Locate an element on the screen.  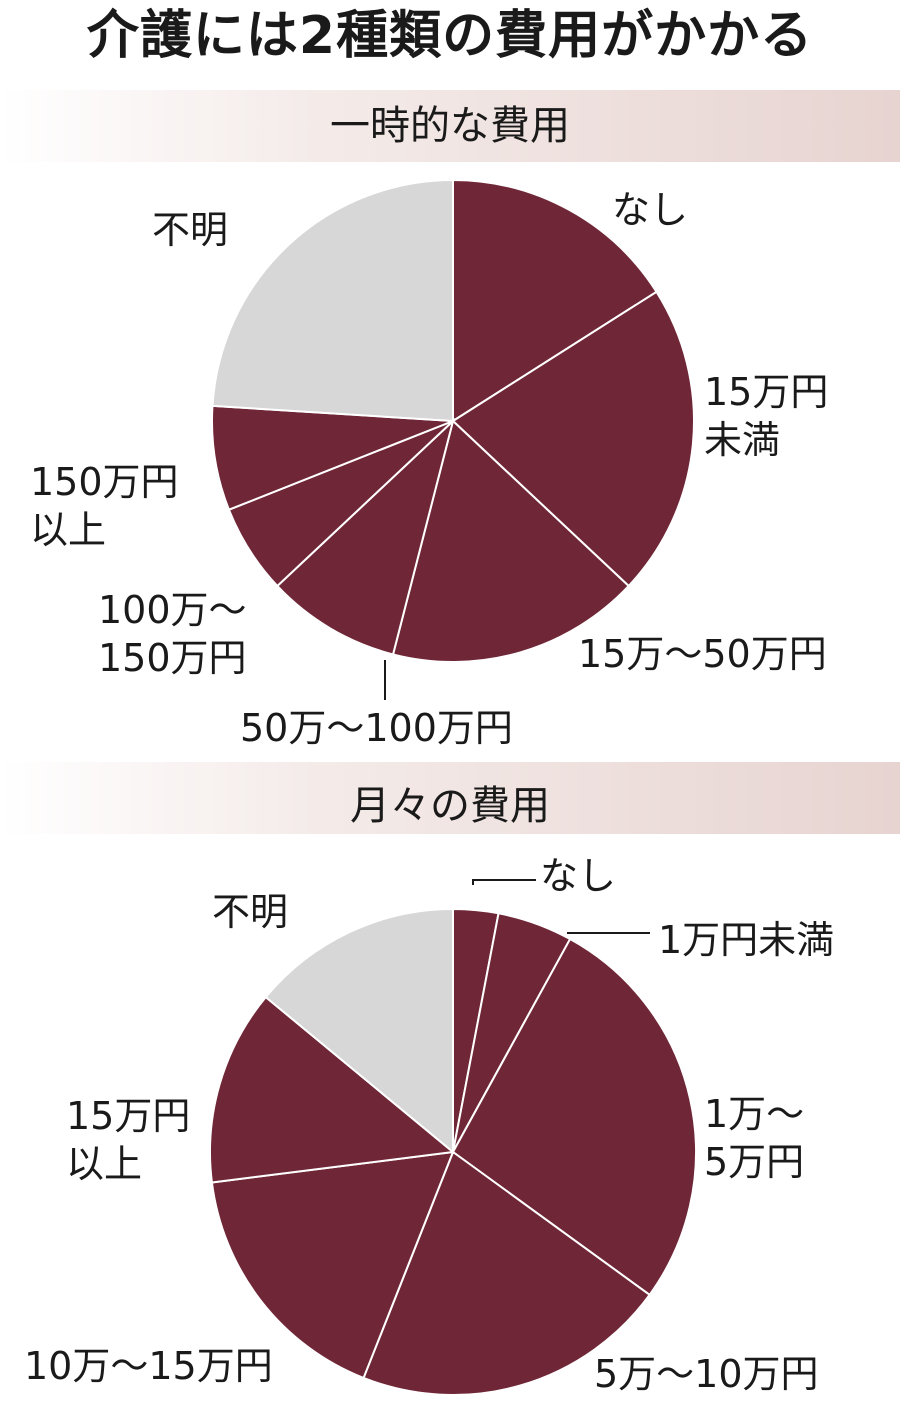
chart-title-2: 月々の費用 is located at coordinates (450, 806).